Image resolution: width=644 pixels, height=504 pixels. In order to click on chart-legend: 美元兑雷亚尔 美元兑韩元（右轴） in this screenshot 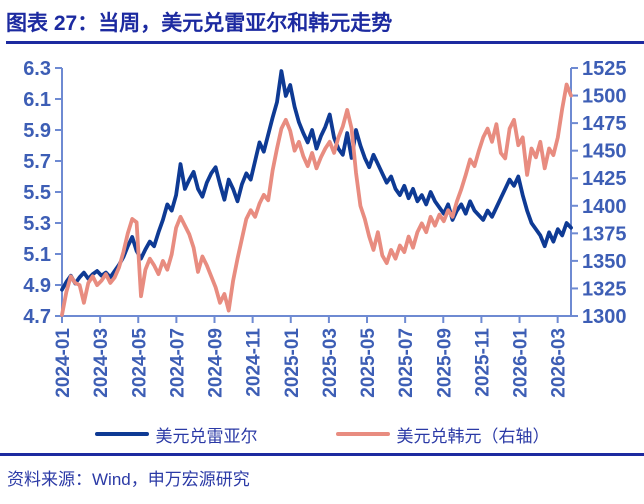, I will do `click(322, 434)`.